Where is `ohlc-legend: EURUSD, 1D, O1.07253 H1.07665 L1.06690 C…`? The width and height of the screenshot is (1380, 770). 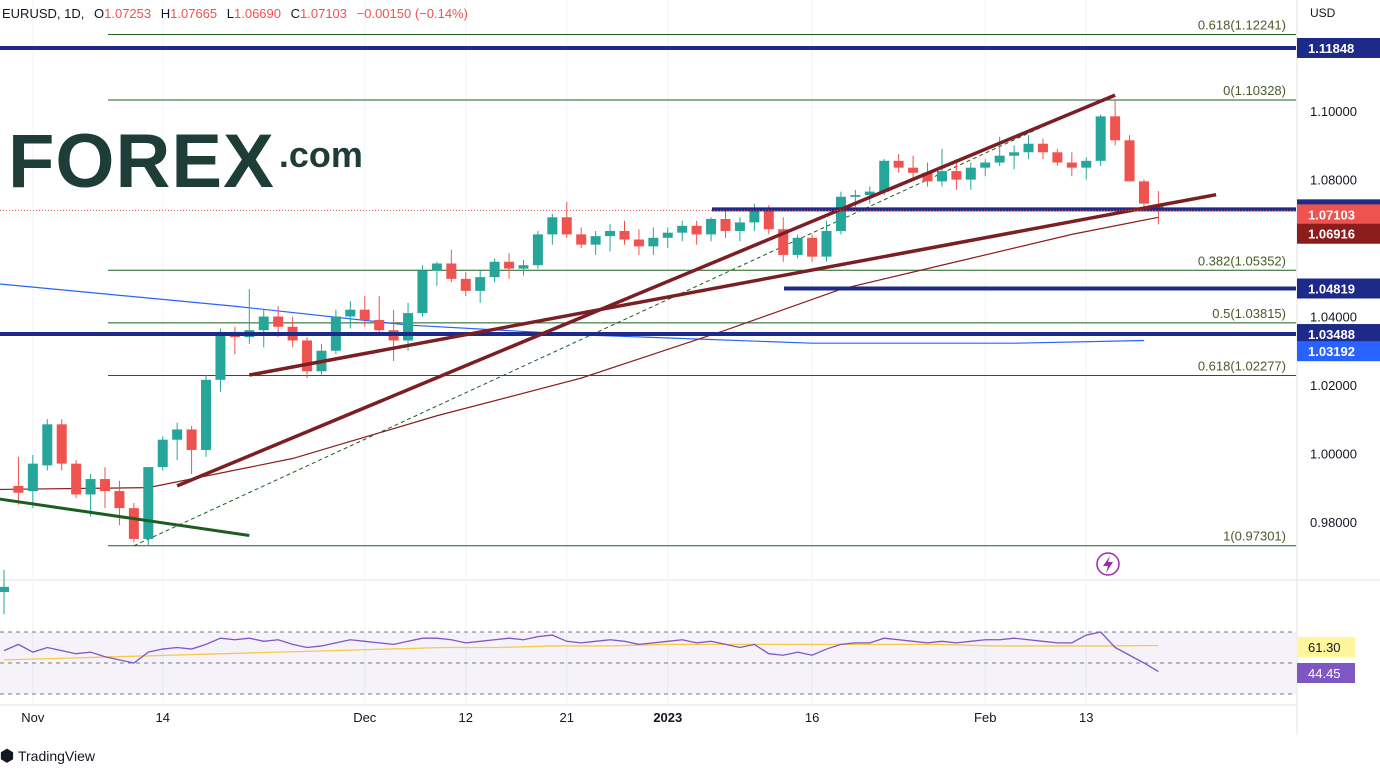
ohlc-legend: EURUSD, 1D, O1.07253 H1.07665 L1.06690 C… is located at coordinates (235, 13).